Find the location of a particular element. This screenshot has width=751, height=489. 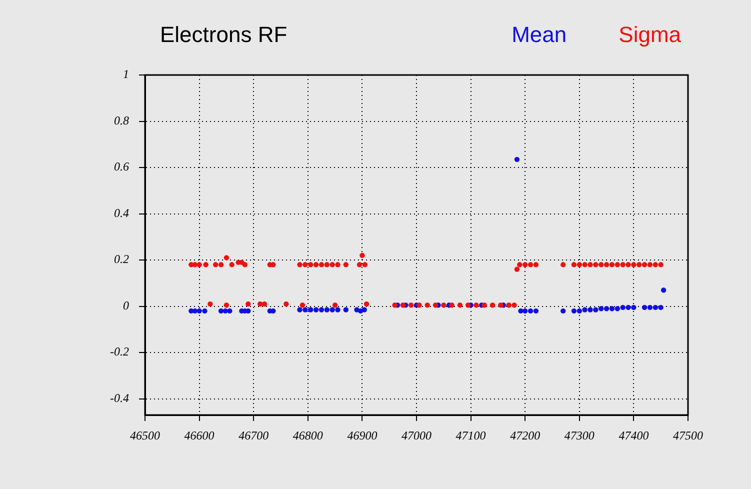

y-tick-label: 0.6 is located at coordinates (121, 167).